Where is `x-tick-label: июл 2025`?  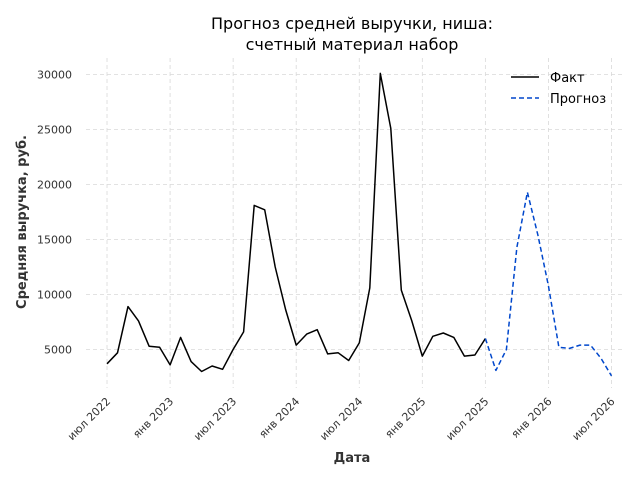 x-tick-label: июл 2025 is located at coordinates (467, 419).